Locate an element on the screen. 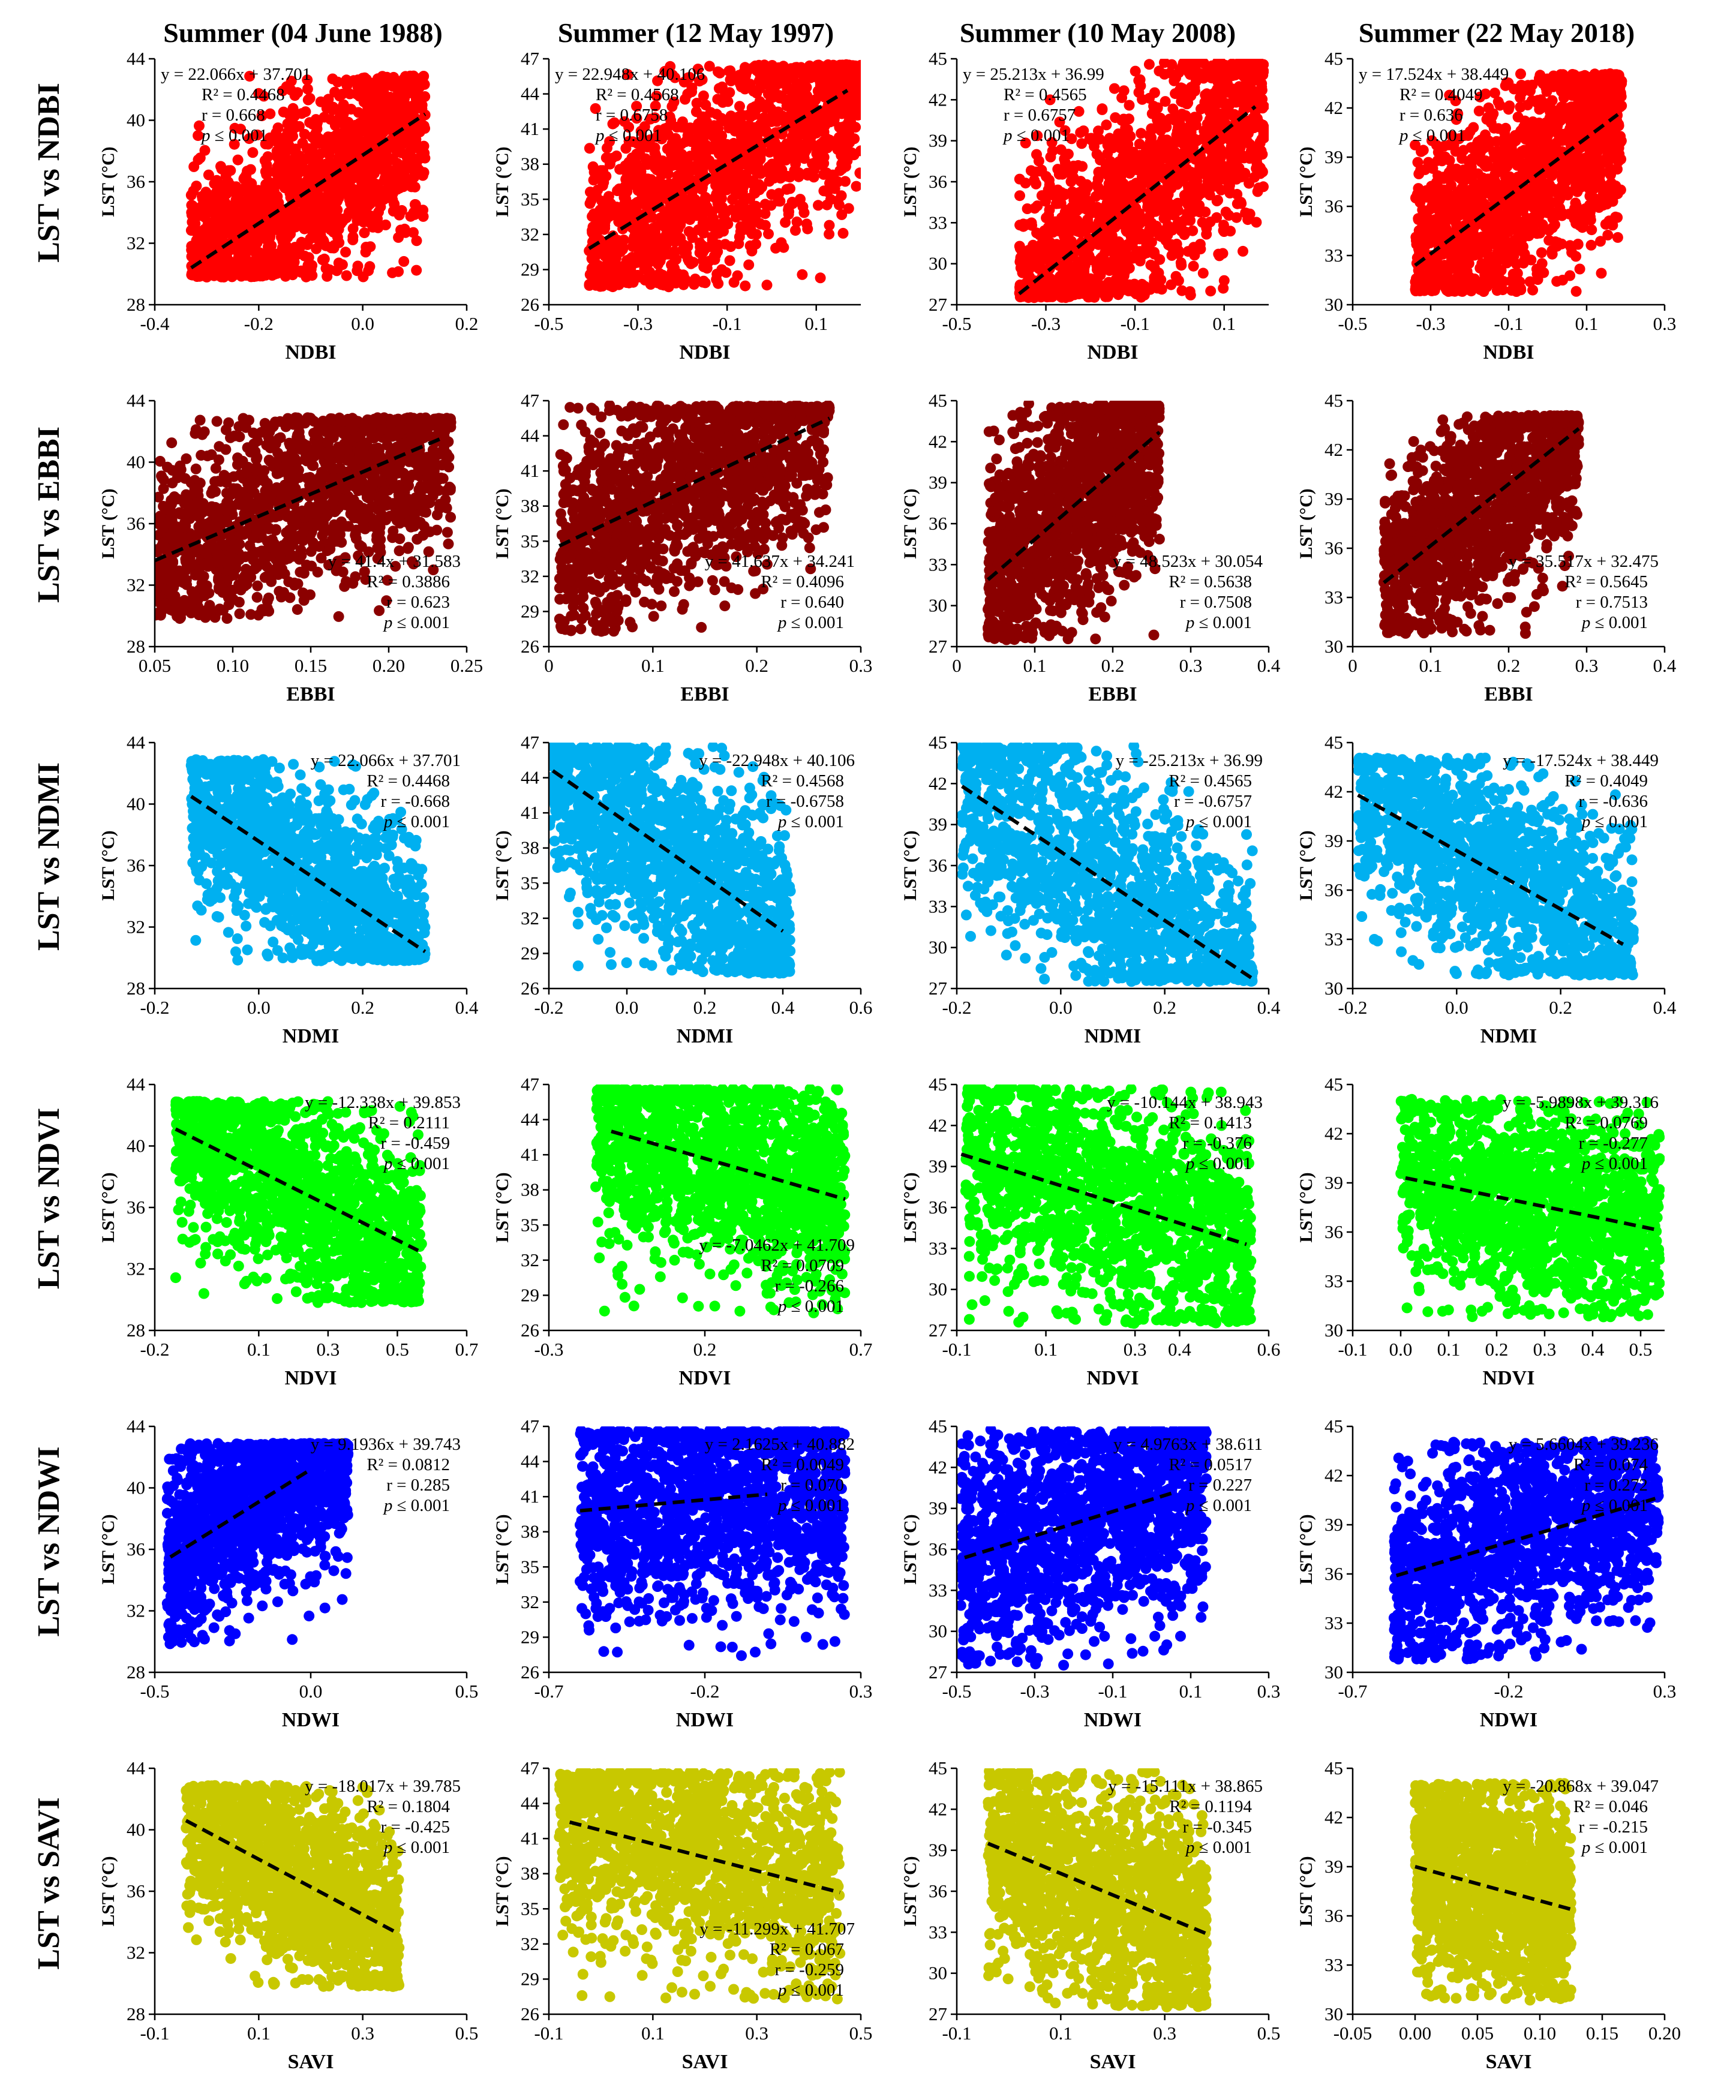  x-tick-label: -0.3 is located at coordinates (638, 323).